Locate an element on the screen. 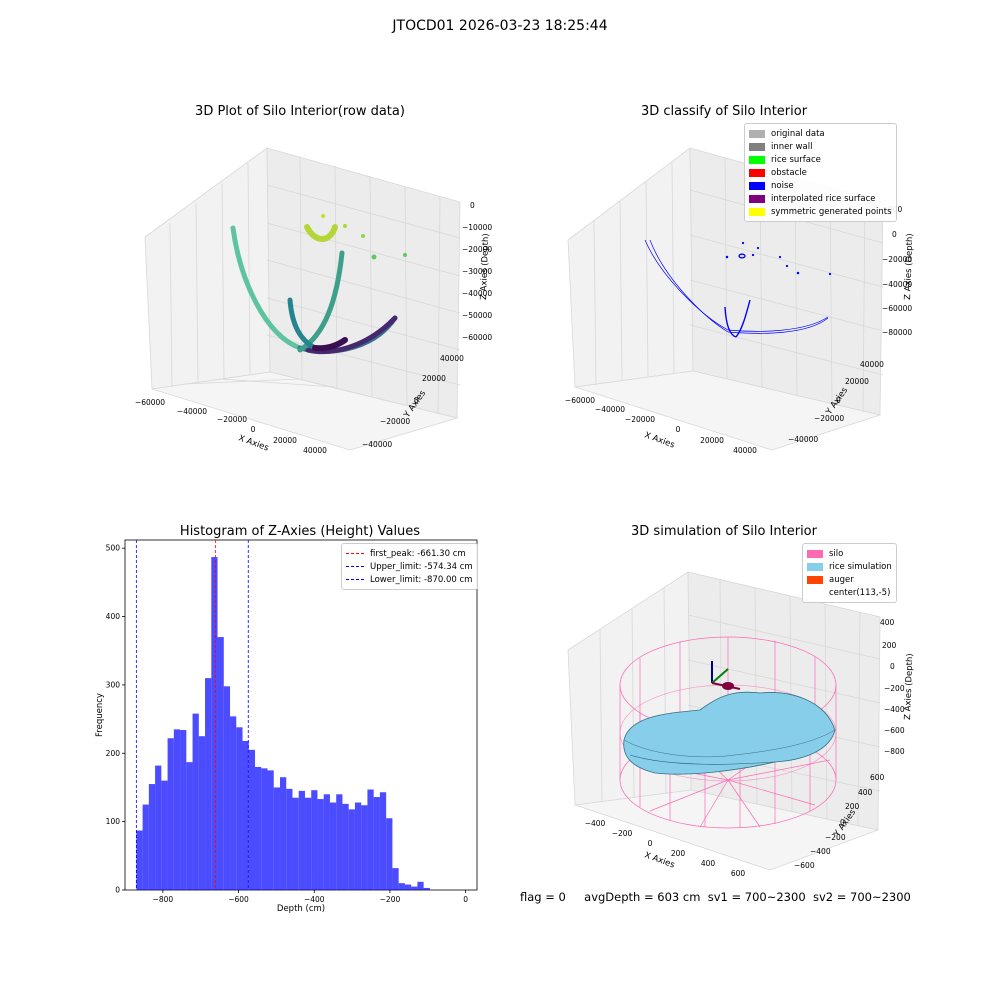 Image resolution: width=1000 pixels, height=1000 pixels. raw3d-xlabel: X Axies is located at coordinates (253, 443).